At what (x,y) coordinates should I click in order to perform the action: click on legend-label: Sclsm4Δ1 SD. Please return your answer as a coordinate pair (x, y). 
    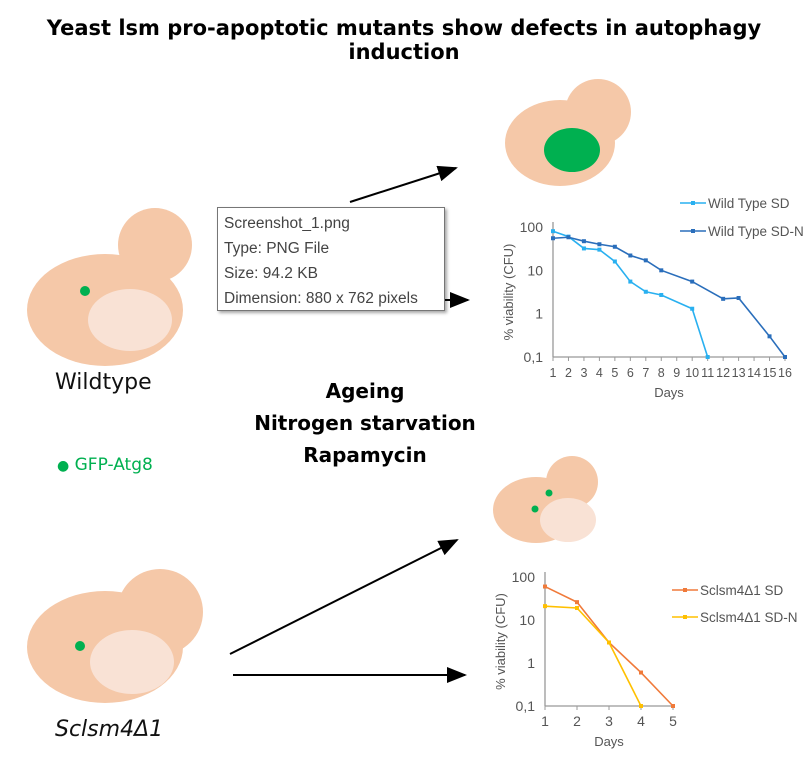
    Looking at the image, I should click on (742, 590).